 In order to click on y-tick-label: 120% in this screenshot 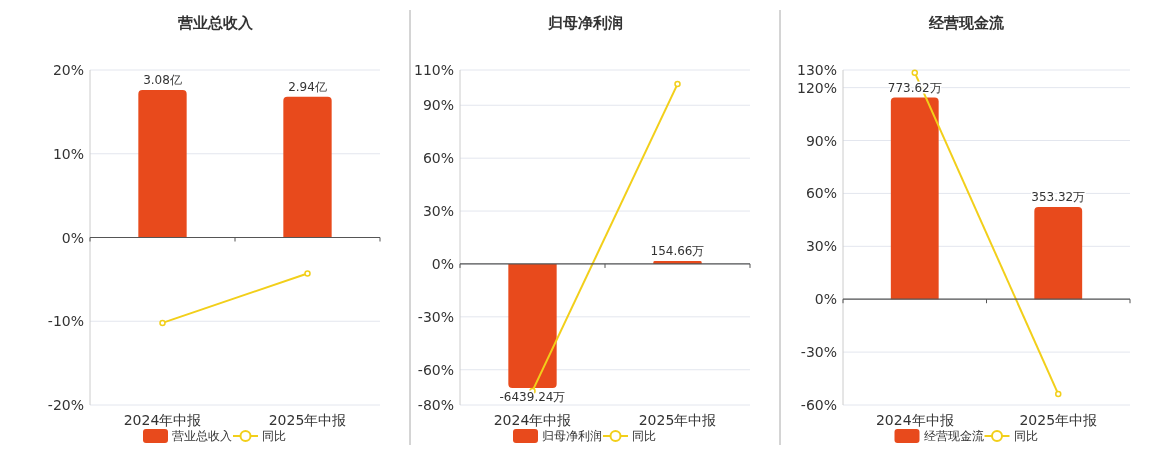, I will do `click(816, 87)`.